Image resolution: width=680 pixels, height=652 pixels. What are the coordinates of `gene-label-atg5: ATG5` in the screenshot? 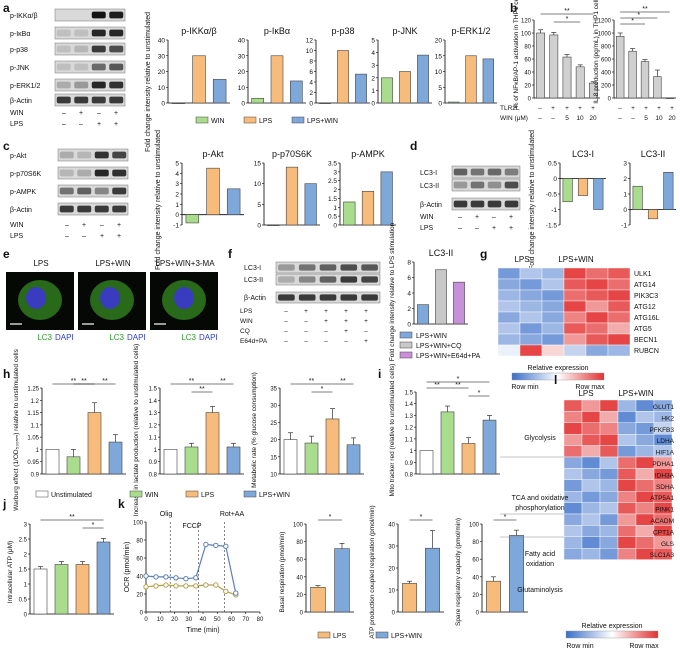 It's located at (643, 329).